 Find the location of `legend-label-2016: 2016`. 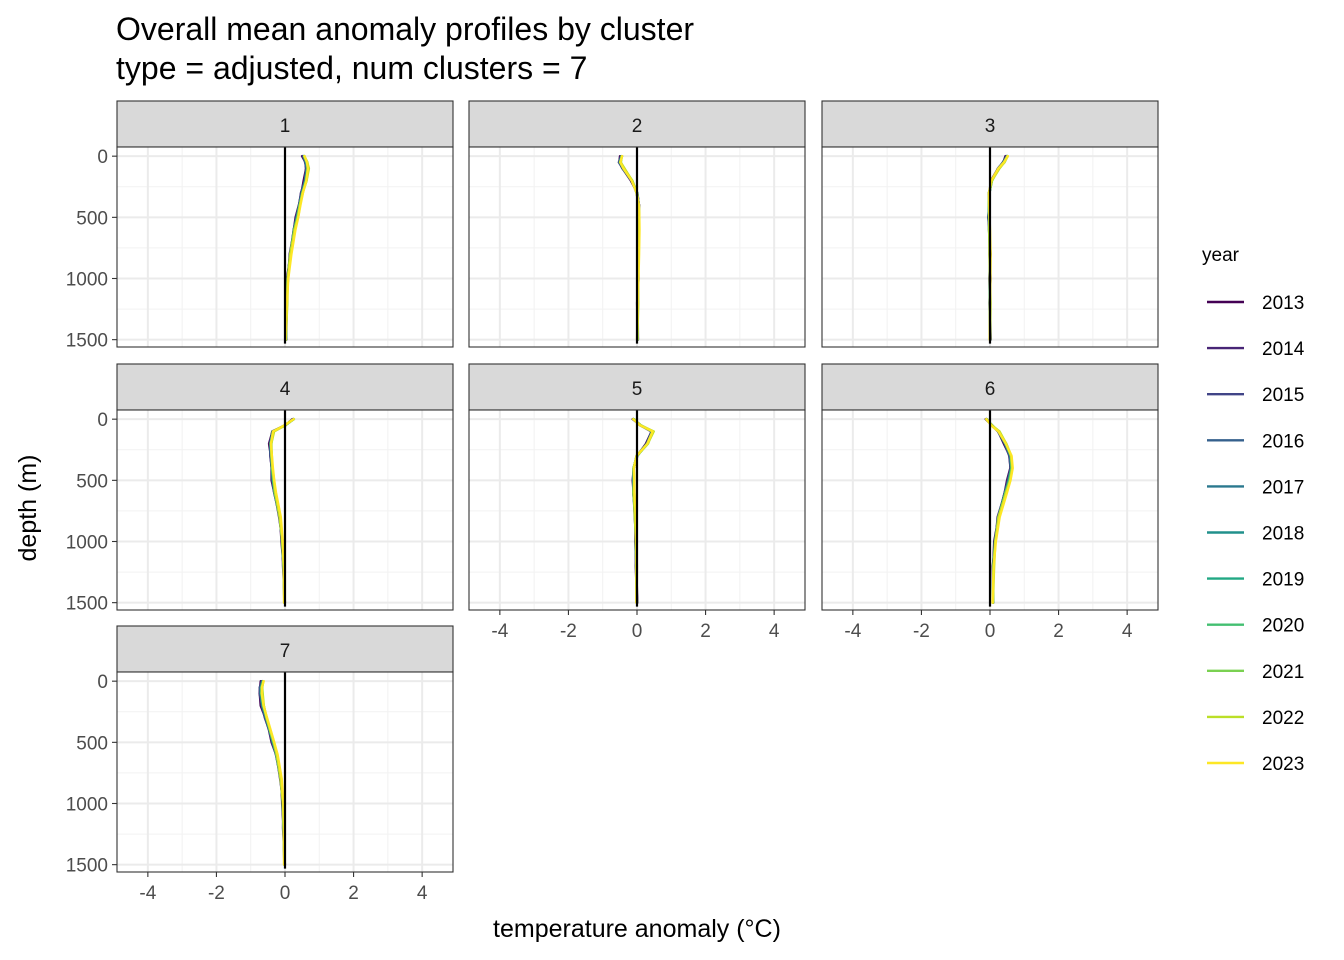

legend-label-2016: 2016 is located at coordinates (1283, 441).